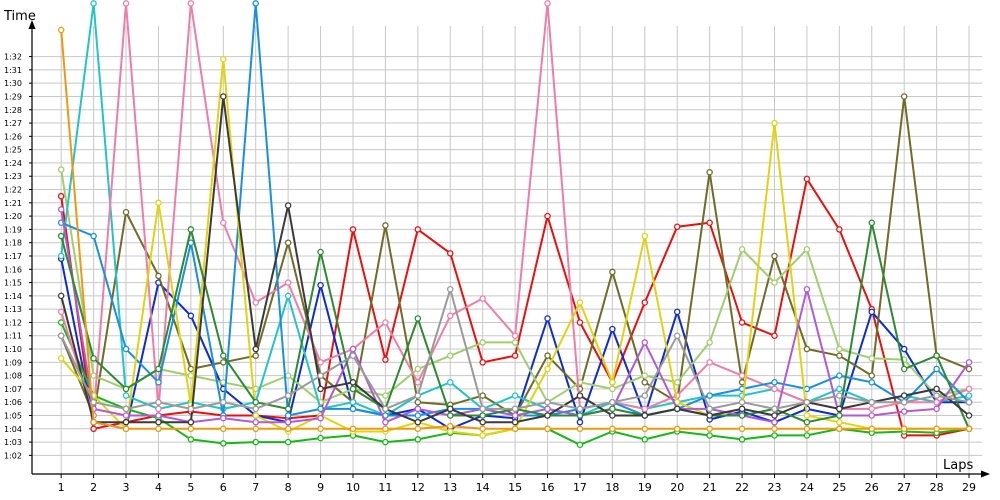 This screenshot has height=500, width=1000. I want to click on x-tick-label: 18, so click(612, 487).